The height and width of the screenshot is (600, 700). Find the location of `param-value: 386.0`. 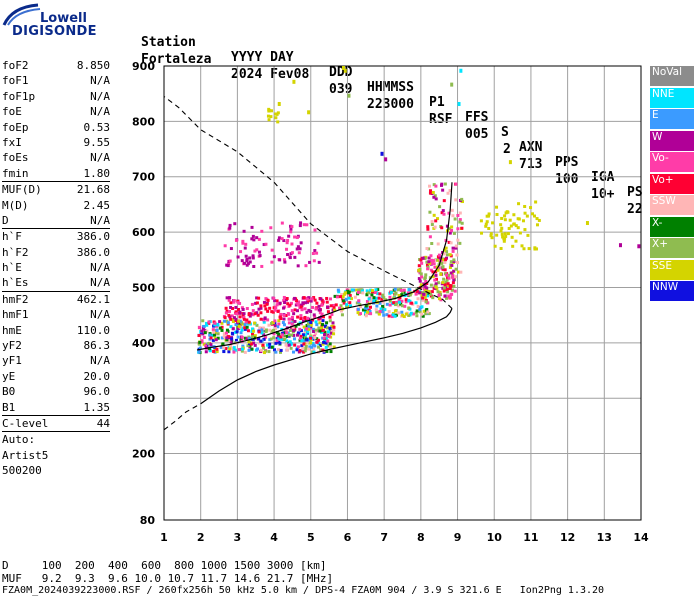

param-value: 386.0 is located at coordinates (93, 237).